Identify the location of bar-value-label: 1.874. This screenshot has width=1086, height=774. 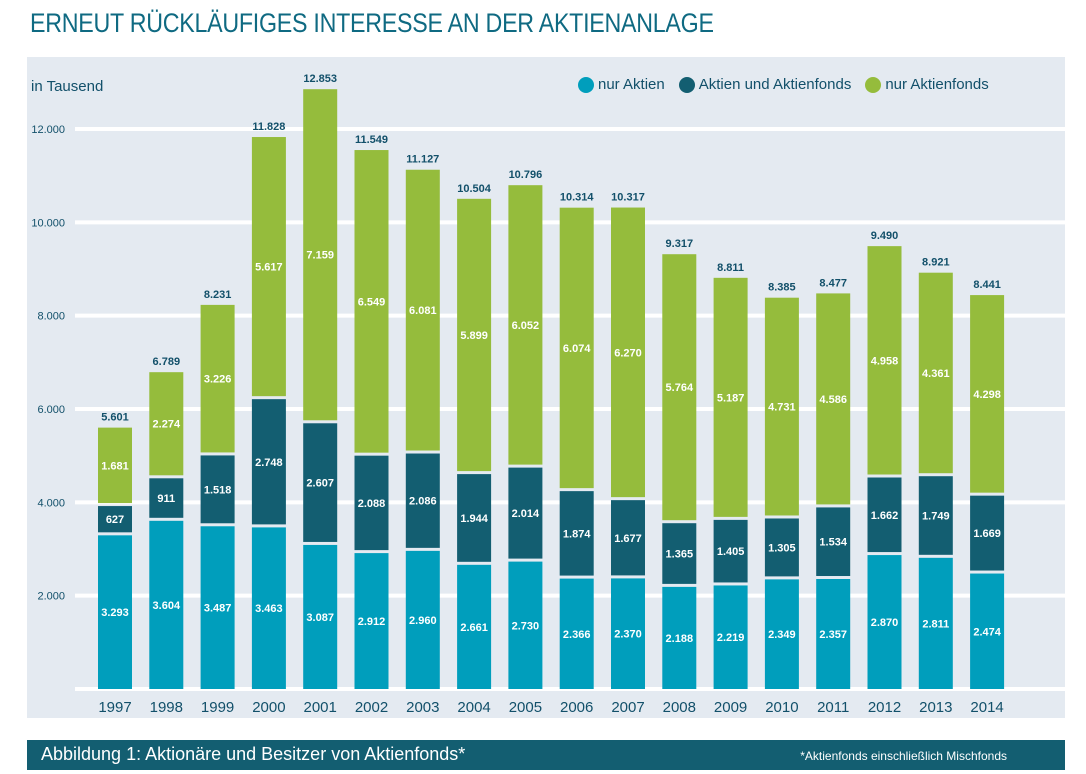
(577, 534).